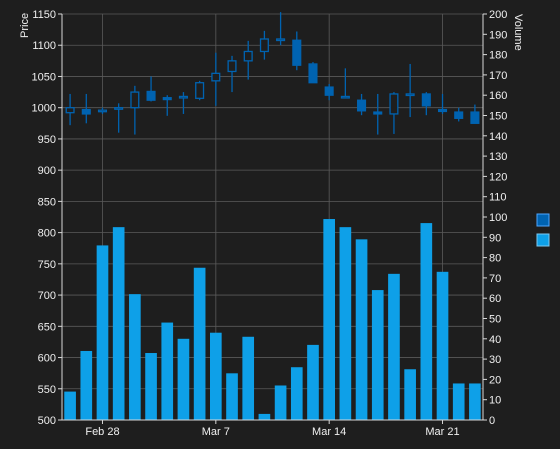  What do you see at coordinates (329, 432) in the screenshot?
I see `x-tick-label: Mar 14` at bounding box center [329, 432].